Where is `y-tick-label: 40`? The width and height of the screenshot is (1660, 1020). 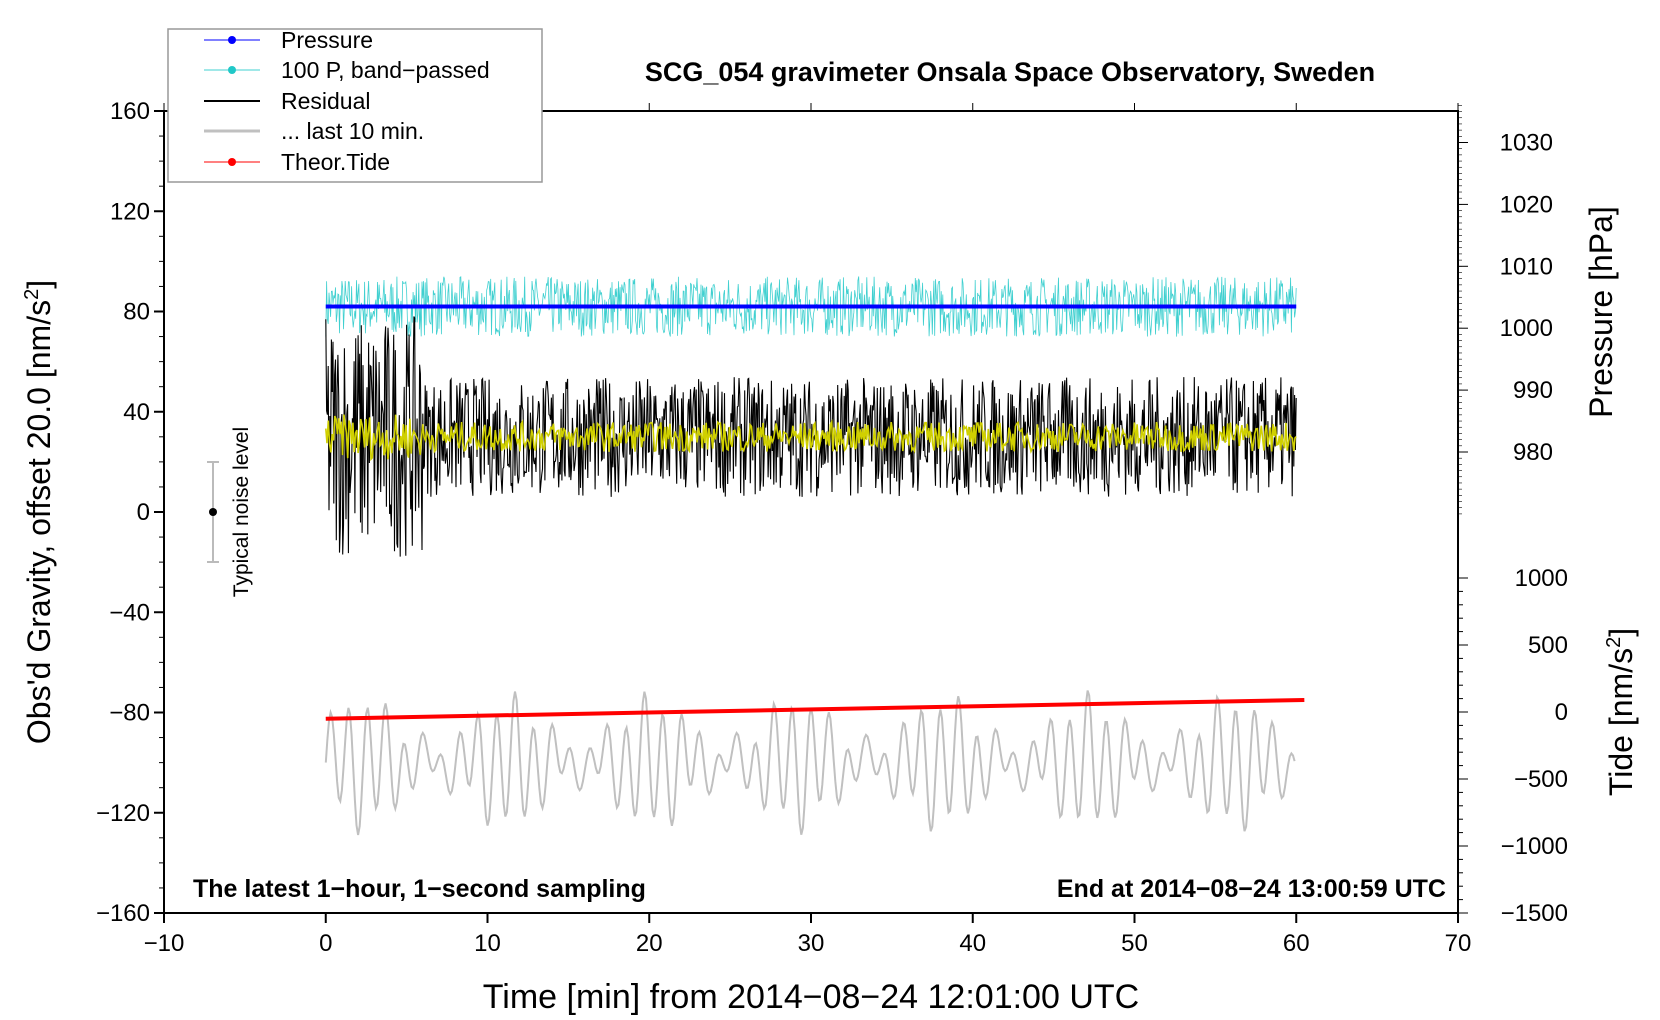 y-tick-label: 40 is located at coordinates (136, 412).